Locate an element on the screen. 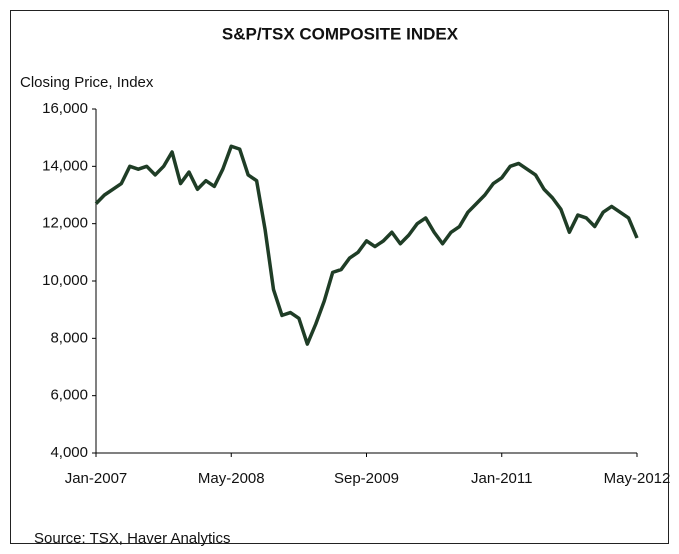 This screenshot has width=679, height=554. y-axis-label: Closing Price, Index is located at coordinates (87, 82).